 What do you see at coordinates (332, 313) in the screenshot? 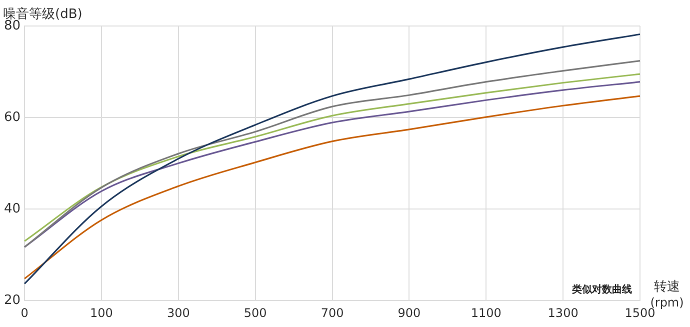
I see `x-tick-label: 700` at bounding box center [332, 313].